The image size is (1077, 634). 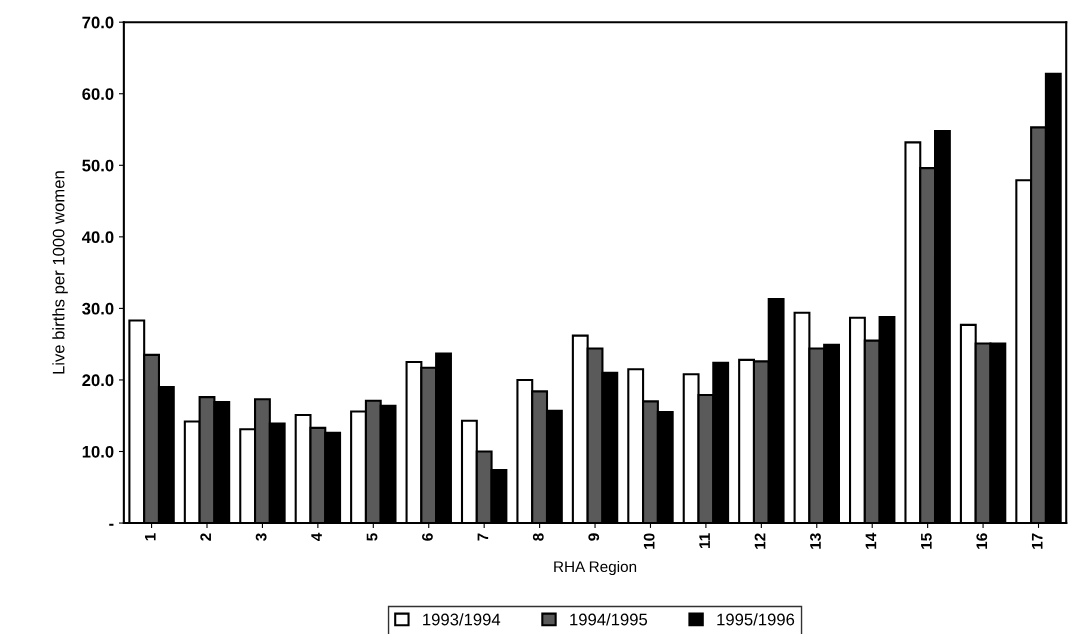 What do you see at coordinates (150, 537) in the screenshot?
I see `x-tick-label: 1` at bounding box center [150, 537].